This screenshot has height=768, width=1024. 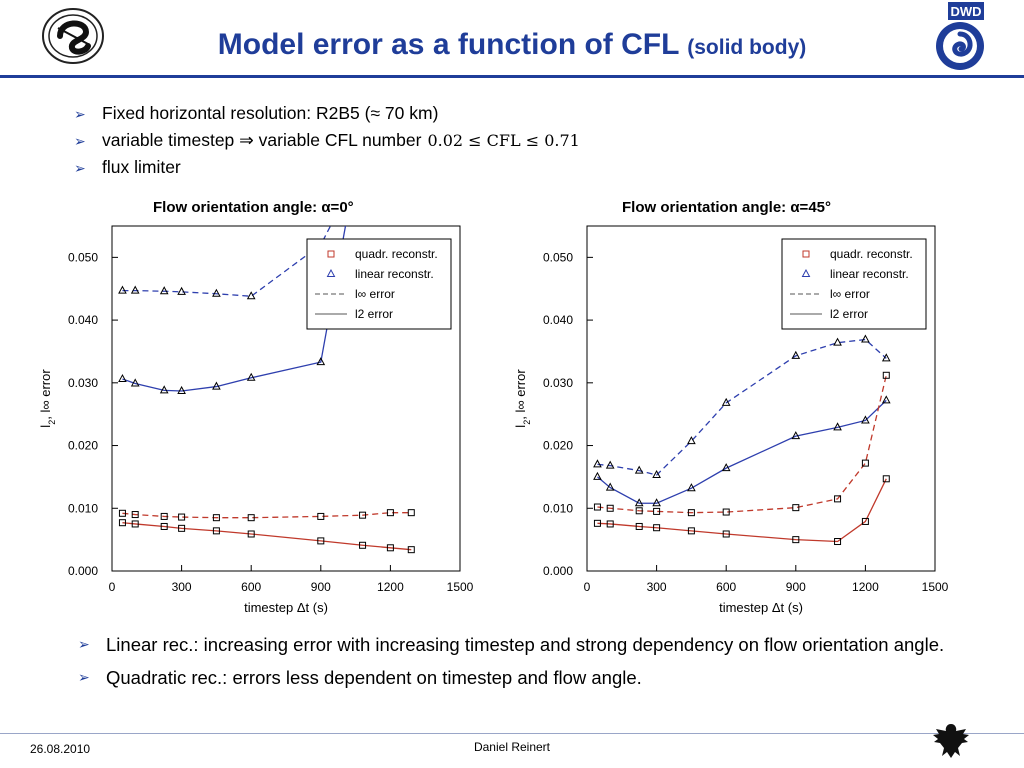 What do you see at coordinates (251, 587) in the screenshot?
I see `chart-0-x-tick-label: 600` at bounding box center [251, 587].